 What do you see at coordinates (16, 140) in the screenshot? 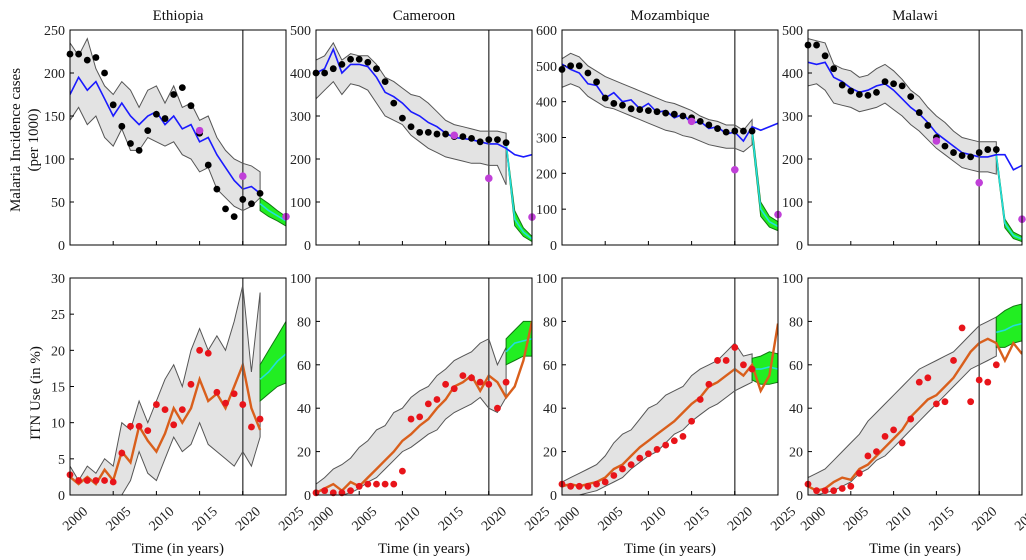
I see `top-ylabel-line-1: Malaria Incidence cases` at bounding box center [16, 140].